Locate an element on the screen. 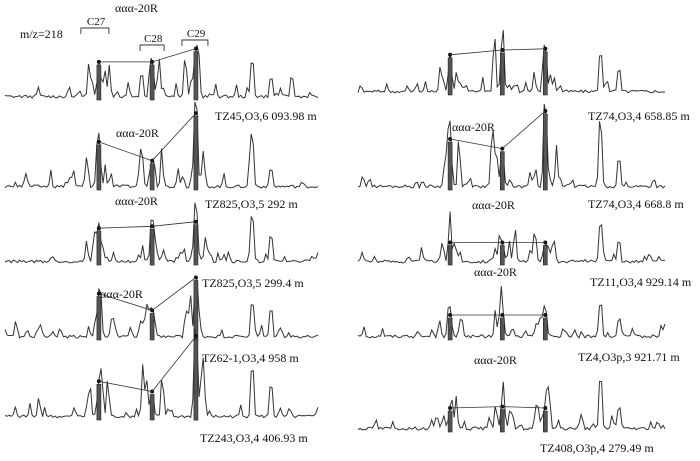 This screenshot has height=461, width=700. chromatogram-panel: TZ825,O3,5 299.4 m ααα-20R is located at coordinates (161, 242).